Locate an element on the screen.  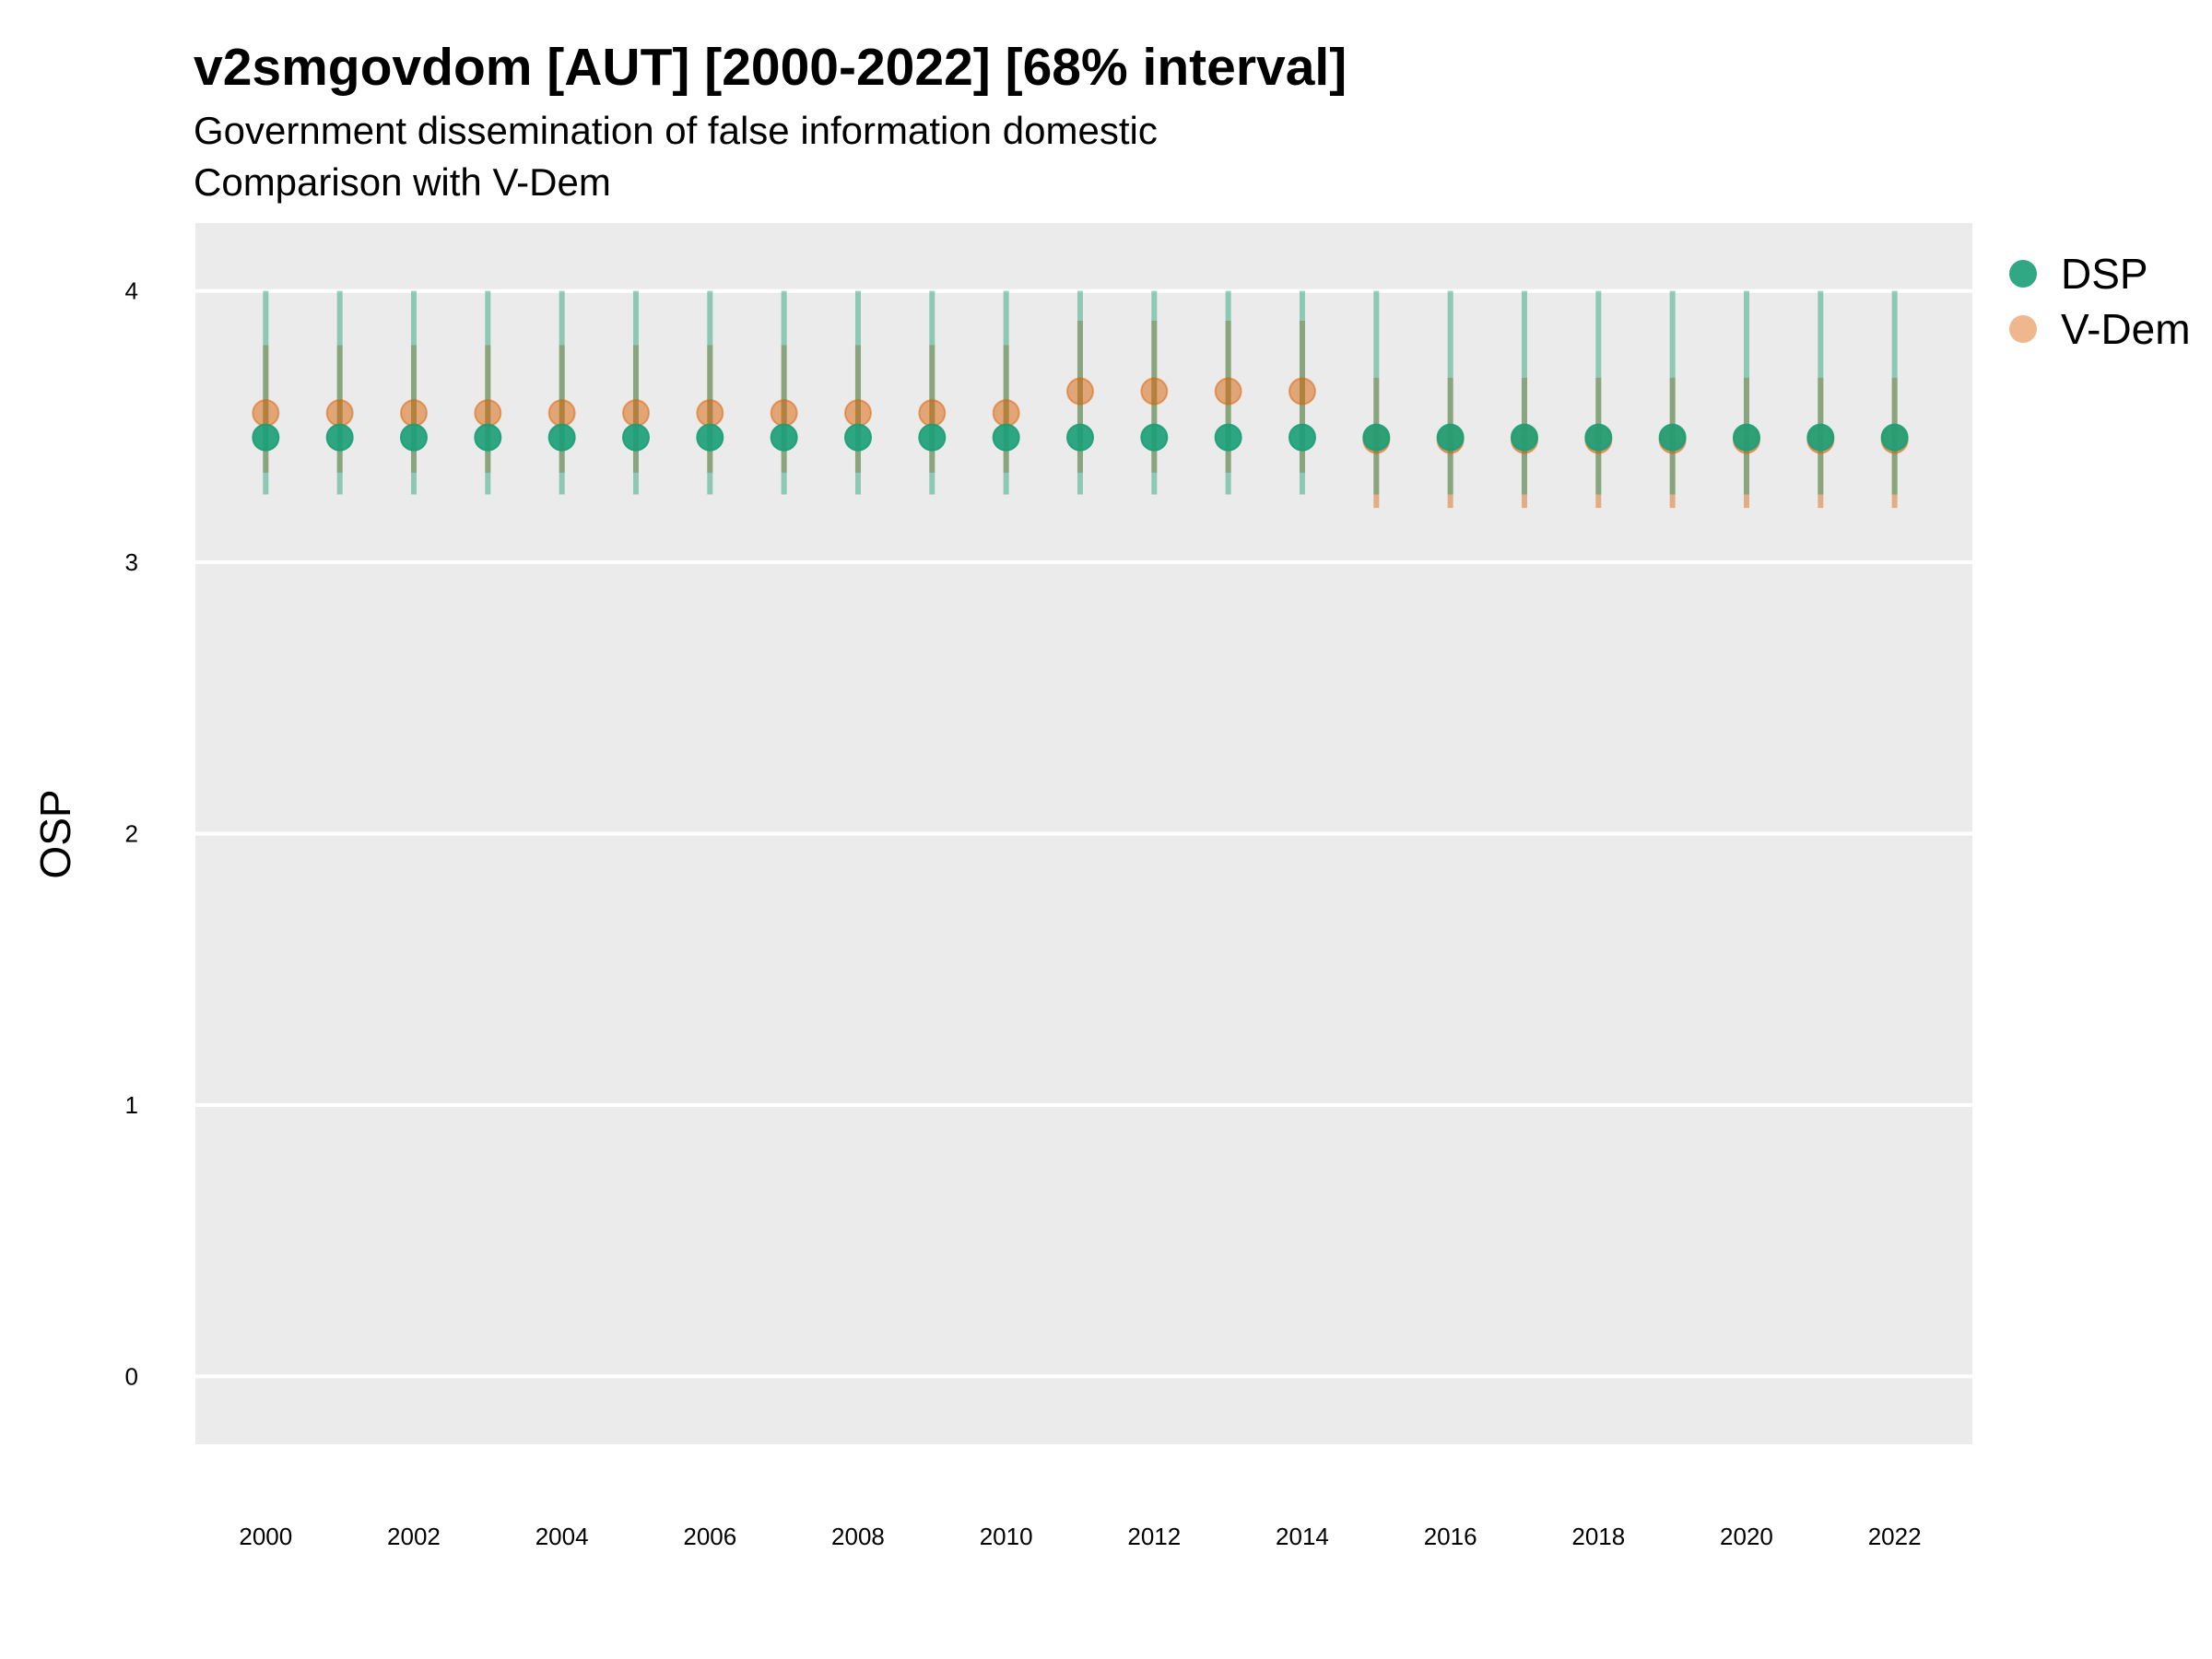
x-tick-label: 2010 is located at coordinates (1006, 1536).